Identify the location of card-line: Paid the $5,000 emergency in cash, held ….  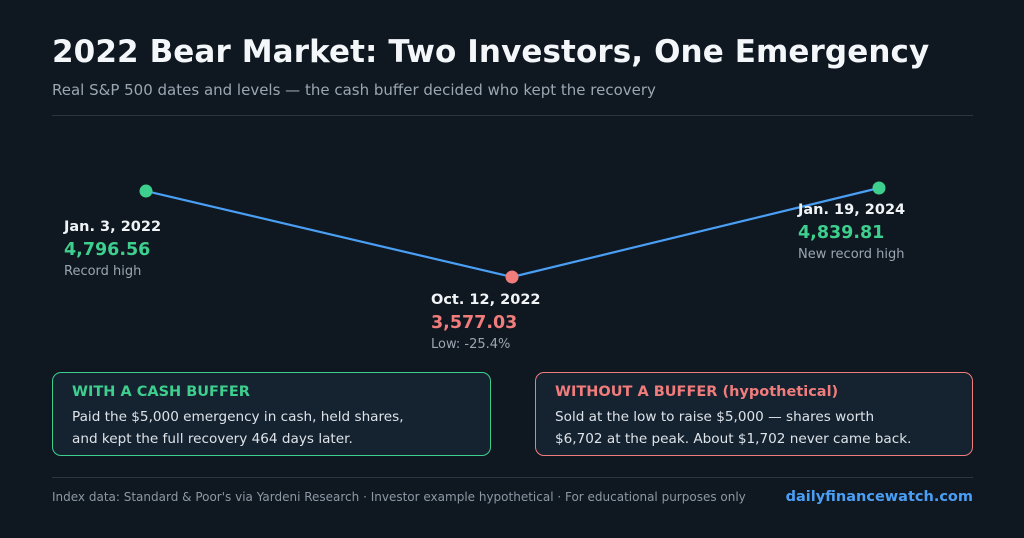
(238, 417).